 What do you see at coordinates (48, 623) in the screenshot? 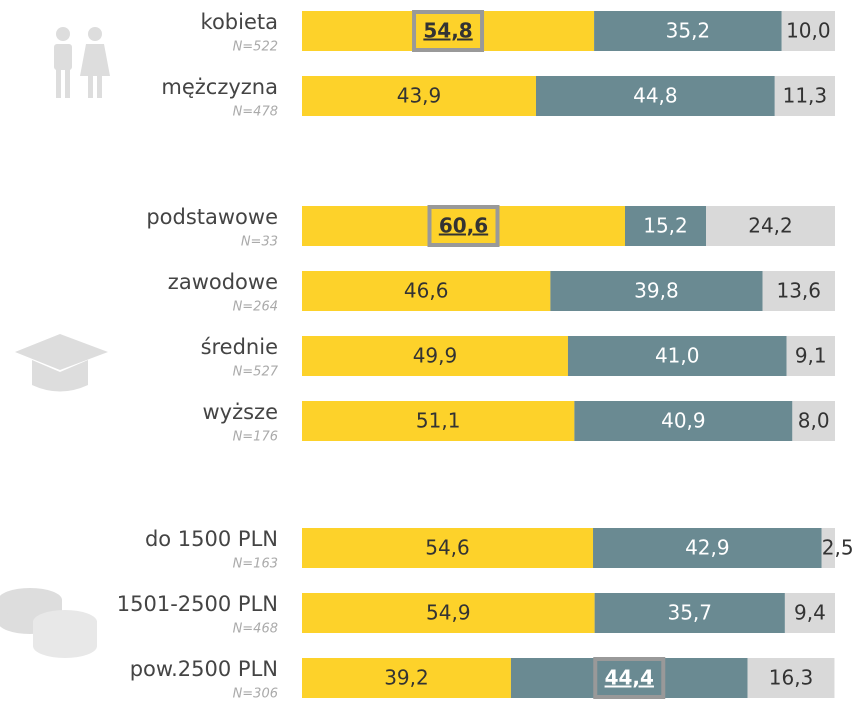
I see `icon-coins` at bounding box center [48, 623].